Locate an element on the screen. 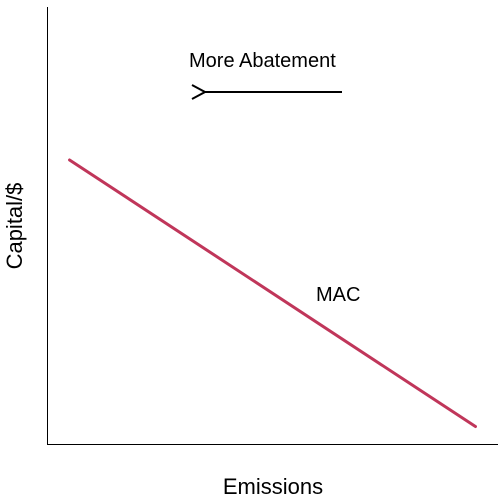 This screenshot has width=504, height=504. series-label-mac: MAC is located at coordinates (338, 295).